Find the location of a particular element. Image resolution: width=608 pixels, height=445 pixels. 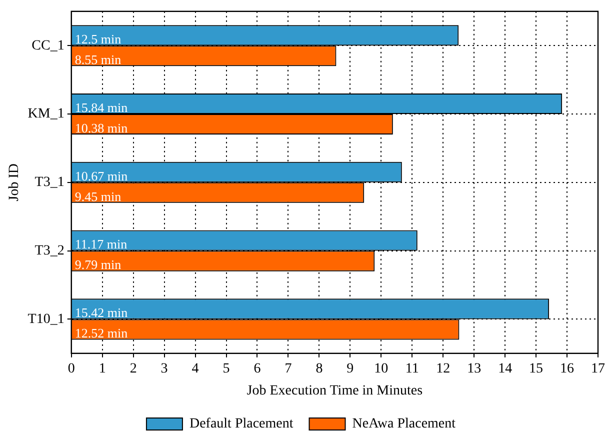

data-label: 12.5 min is located at coordinates (98, 39).